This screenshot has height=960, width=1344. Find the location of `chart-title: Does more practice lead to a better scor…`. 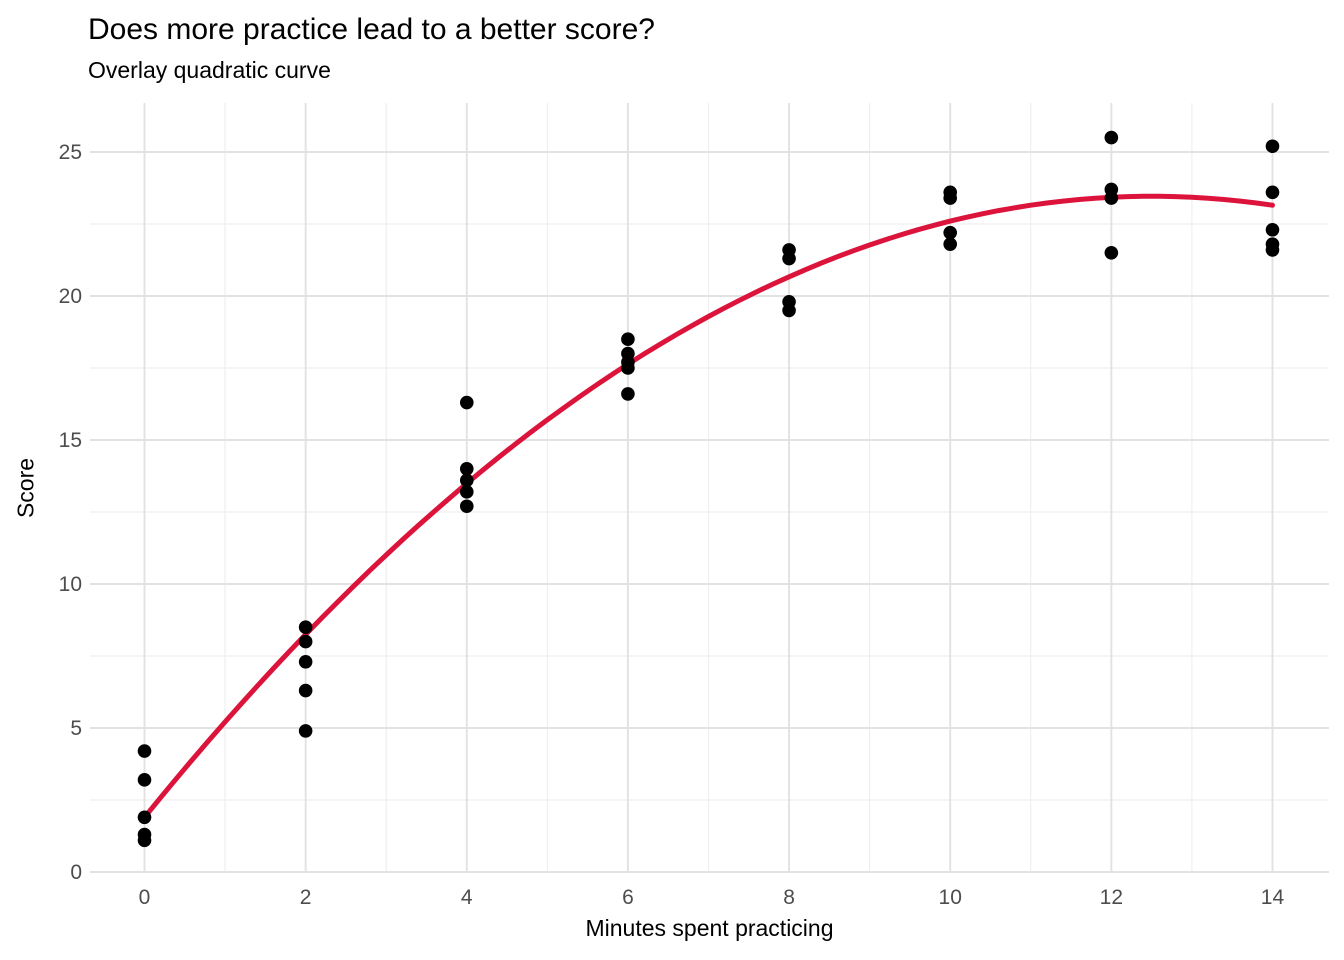

chart-title: Does more practice lead to a better scor… is located at coordinates (371, 29).